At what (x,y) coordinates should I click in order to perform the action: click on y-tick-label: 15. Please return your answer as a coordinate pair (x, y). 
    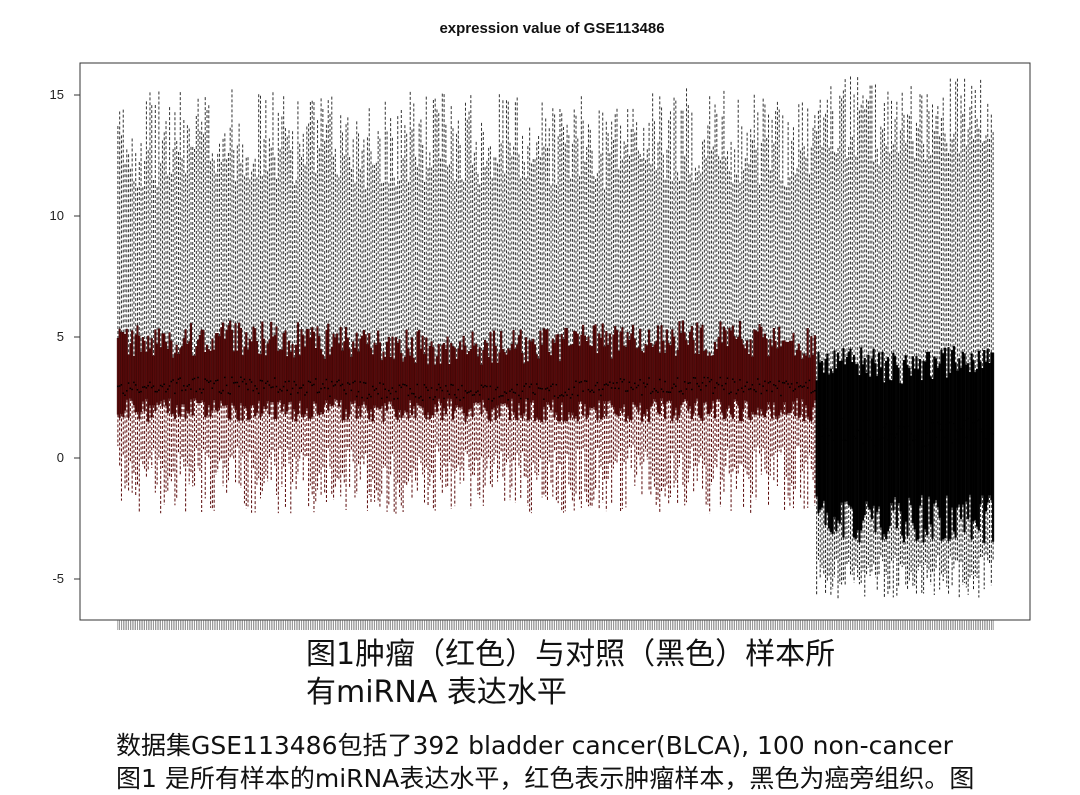
    Looking at the image, I should click on (57, 94).